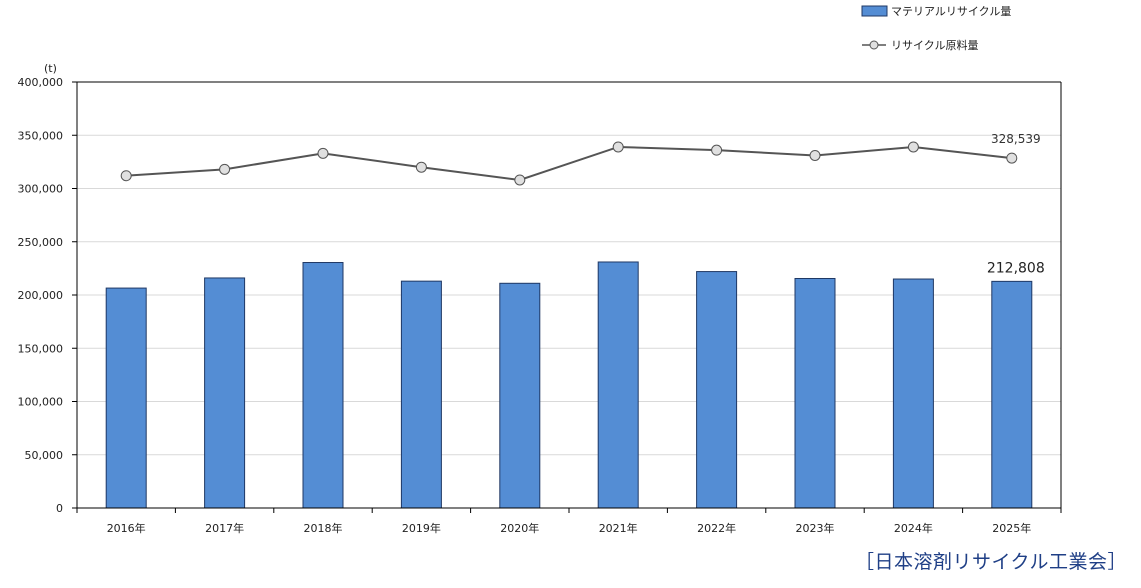  What do you see at coordinates (716, 528) in the screenshot?
I see `x-tick-label: 2022年` at bounding box center [716, 528].